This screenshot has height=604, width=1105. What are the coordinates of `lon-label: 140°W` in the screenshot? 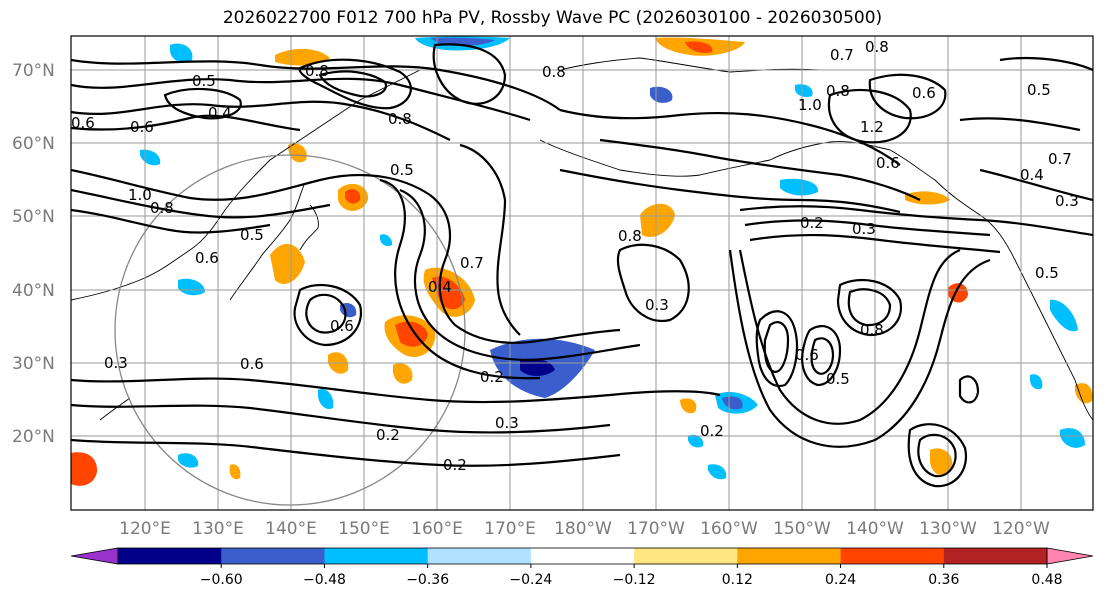 It's located at (875, 529).